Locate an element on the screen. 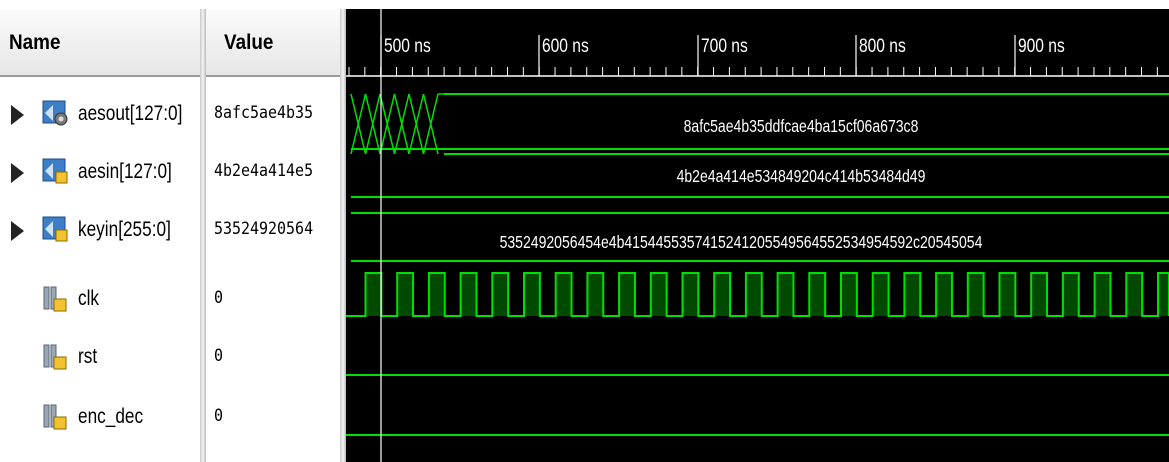 This screenshot has width=1169, height=462. signal-row-rst: rst is located at coordinates (100, 358).